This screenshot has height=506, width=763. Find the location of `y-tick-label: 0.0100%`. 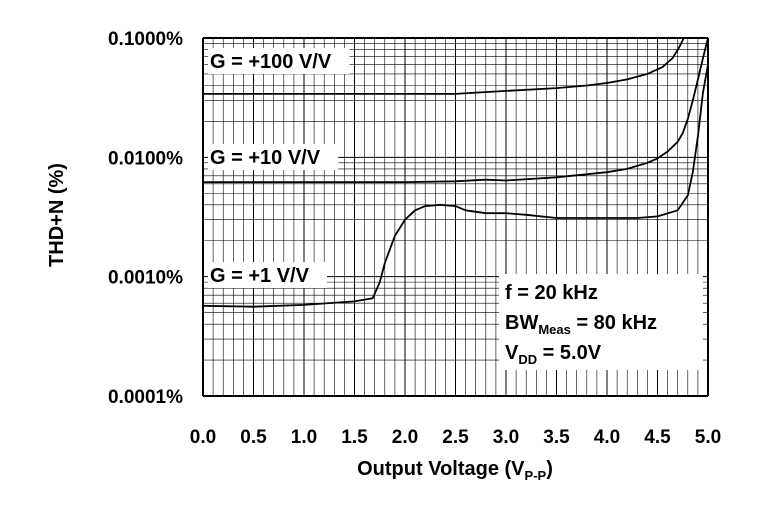

y-tick-label: 0.0100% is located at coordinates (145, 158).